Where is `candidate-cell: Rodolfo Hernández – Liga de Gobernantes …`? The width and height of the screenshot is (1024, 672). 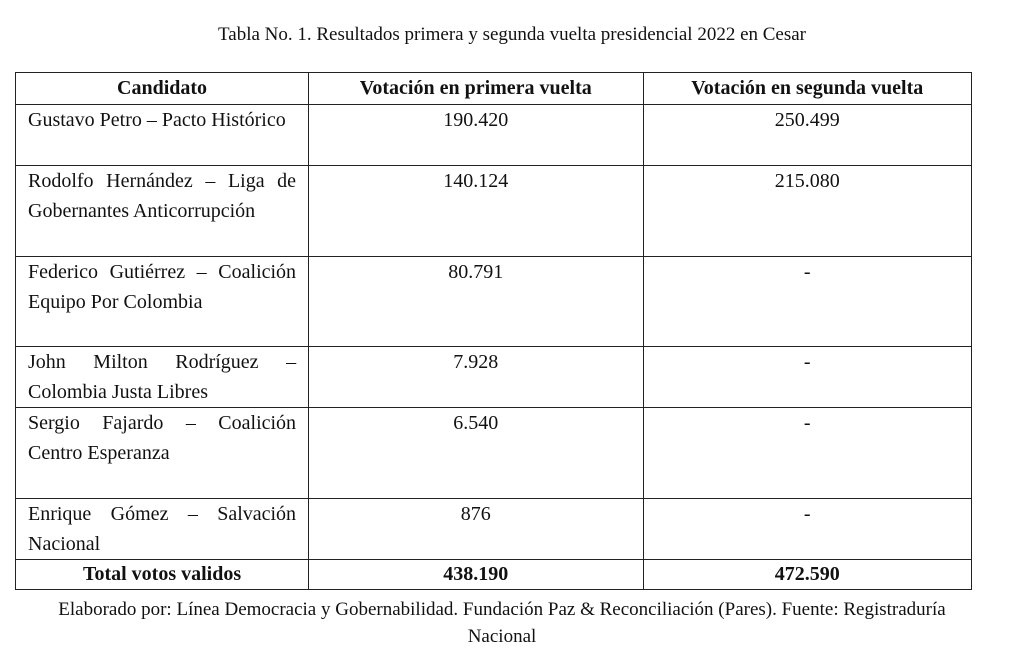
candidate-cell: Rodolfo Hernández – Liga de Gobernantes … is located at coordinates (162, 211).